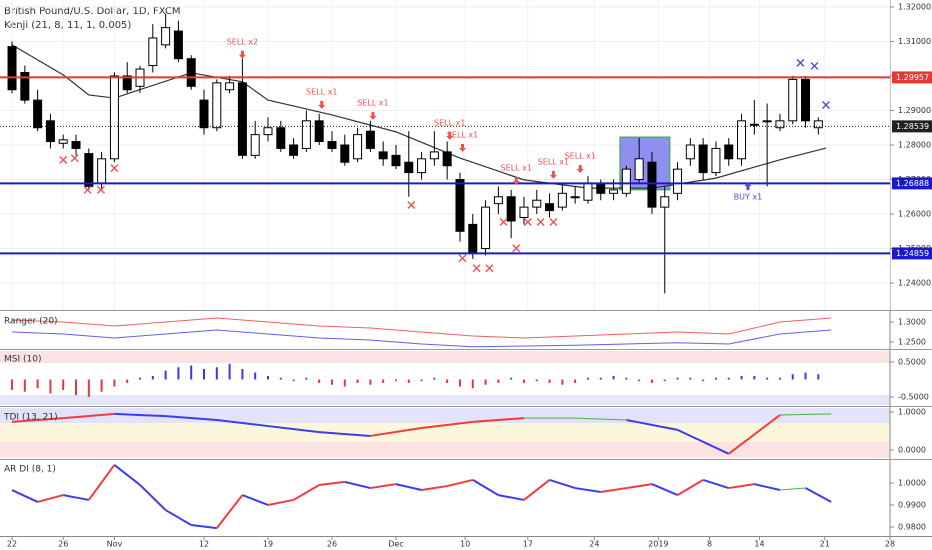 The width and height of the screenshot is (932, 550). What do you see at coordinates (658, 544) in the screenshot?
I see `x-tick-label: 2019` at bounding box center [658, 544].